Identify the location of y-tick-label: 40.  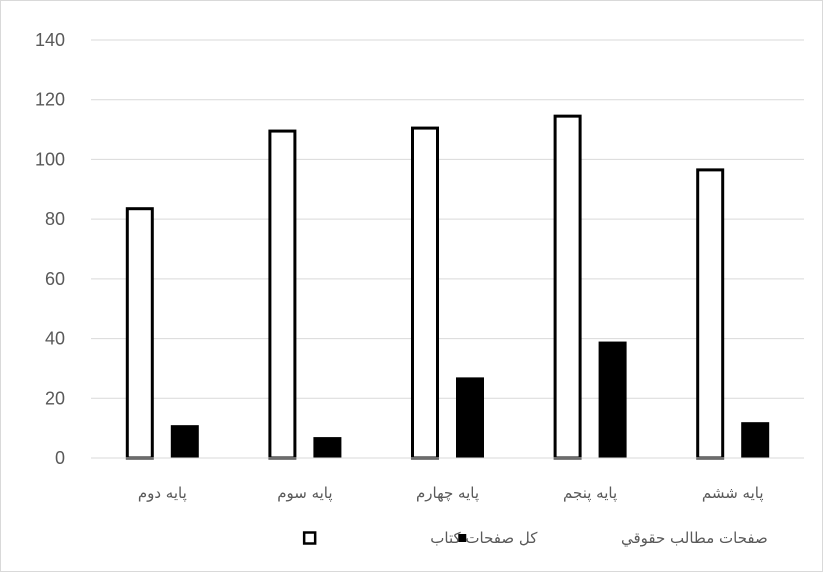
(55, 339).